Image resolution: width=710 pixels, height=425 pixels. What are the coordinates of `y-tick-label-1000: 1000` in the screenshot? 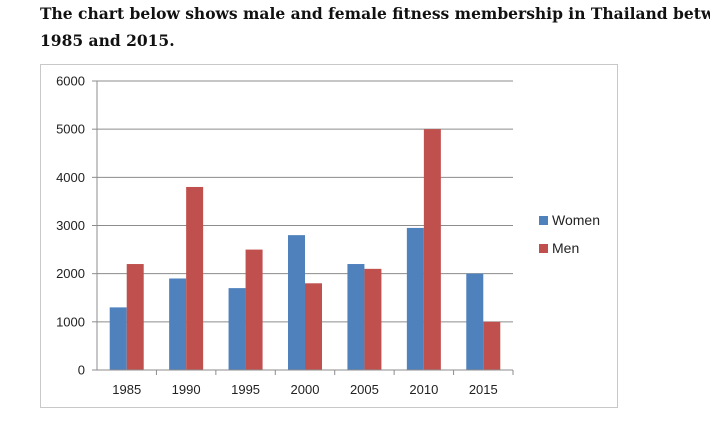 It's located at (70, 321).